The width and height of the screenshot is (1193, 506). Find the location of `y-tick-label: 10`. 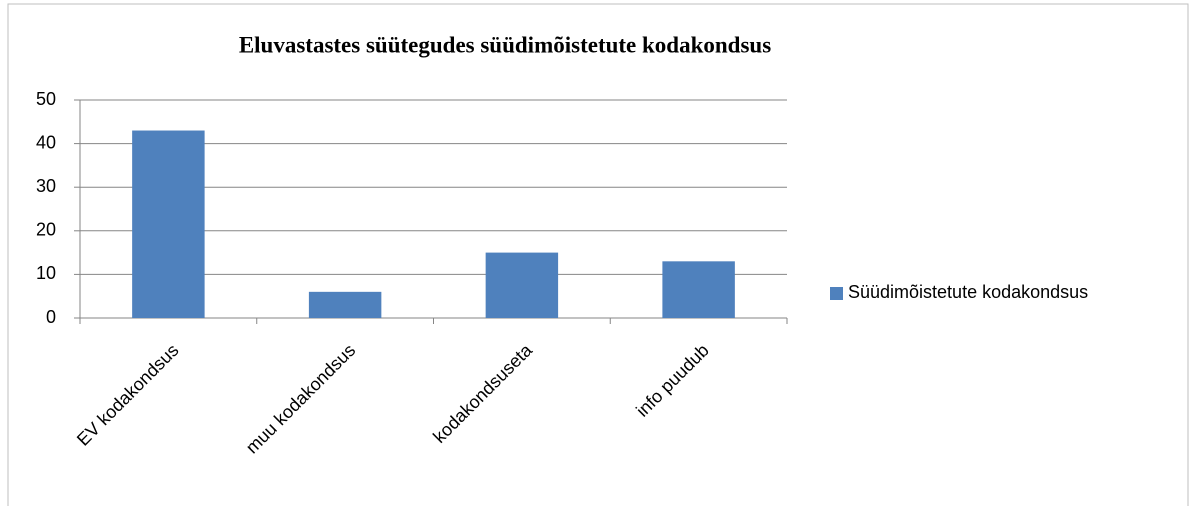

y-tick-label: 10 is located at coordinates (46, 273).